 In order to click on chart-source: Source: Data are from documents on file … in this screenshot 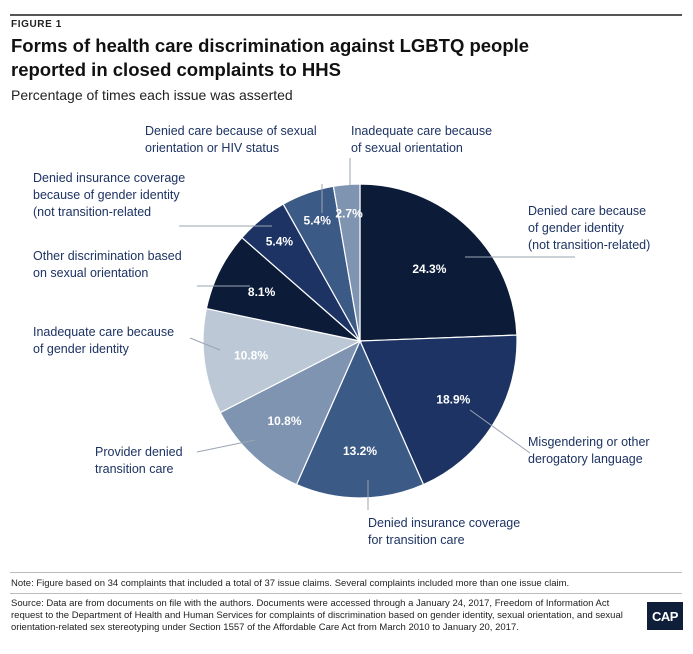, I will do `click(317, 615)`.